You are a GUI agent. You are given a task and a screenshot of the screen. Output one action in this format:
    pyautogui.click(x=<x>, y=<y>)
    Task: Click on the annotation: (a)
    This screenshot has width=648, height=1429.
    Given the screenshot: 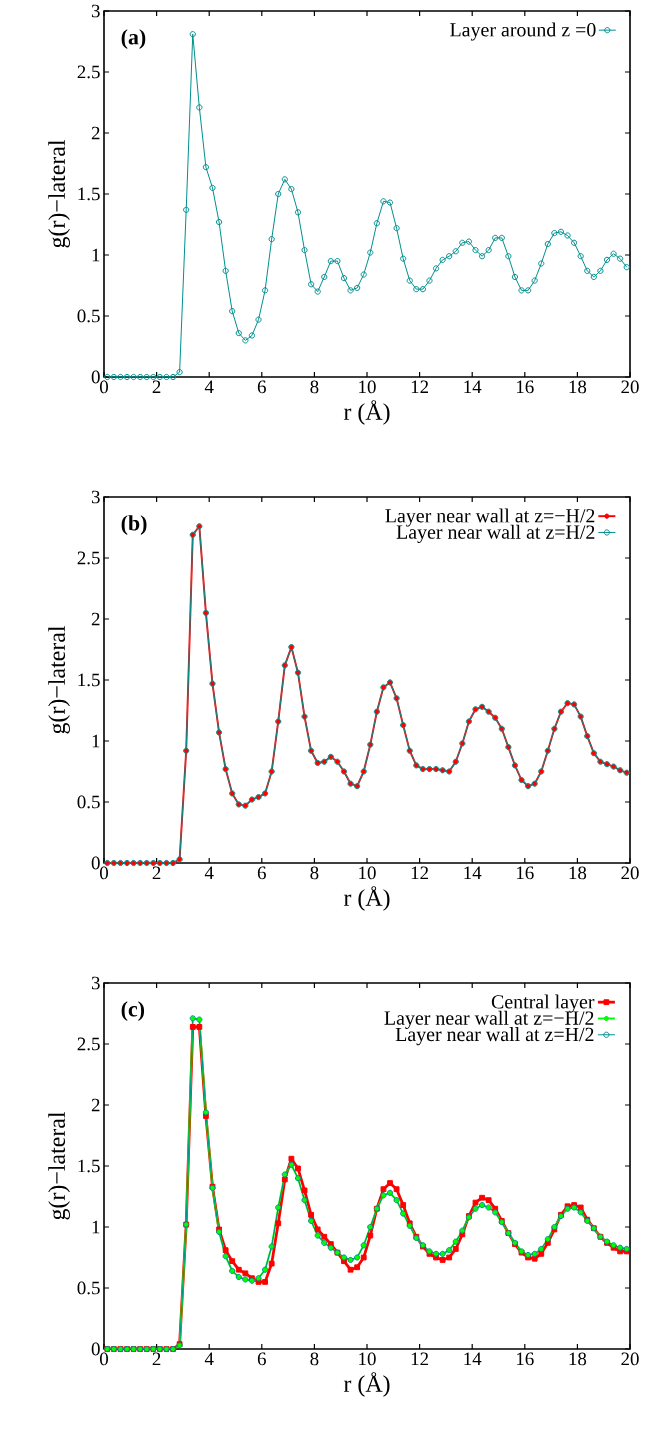 What is the action you would take?
    pyautogui.click(x=133, y=39)
    